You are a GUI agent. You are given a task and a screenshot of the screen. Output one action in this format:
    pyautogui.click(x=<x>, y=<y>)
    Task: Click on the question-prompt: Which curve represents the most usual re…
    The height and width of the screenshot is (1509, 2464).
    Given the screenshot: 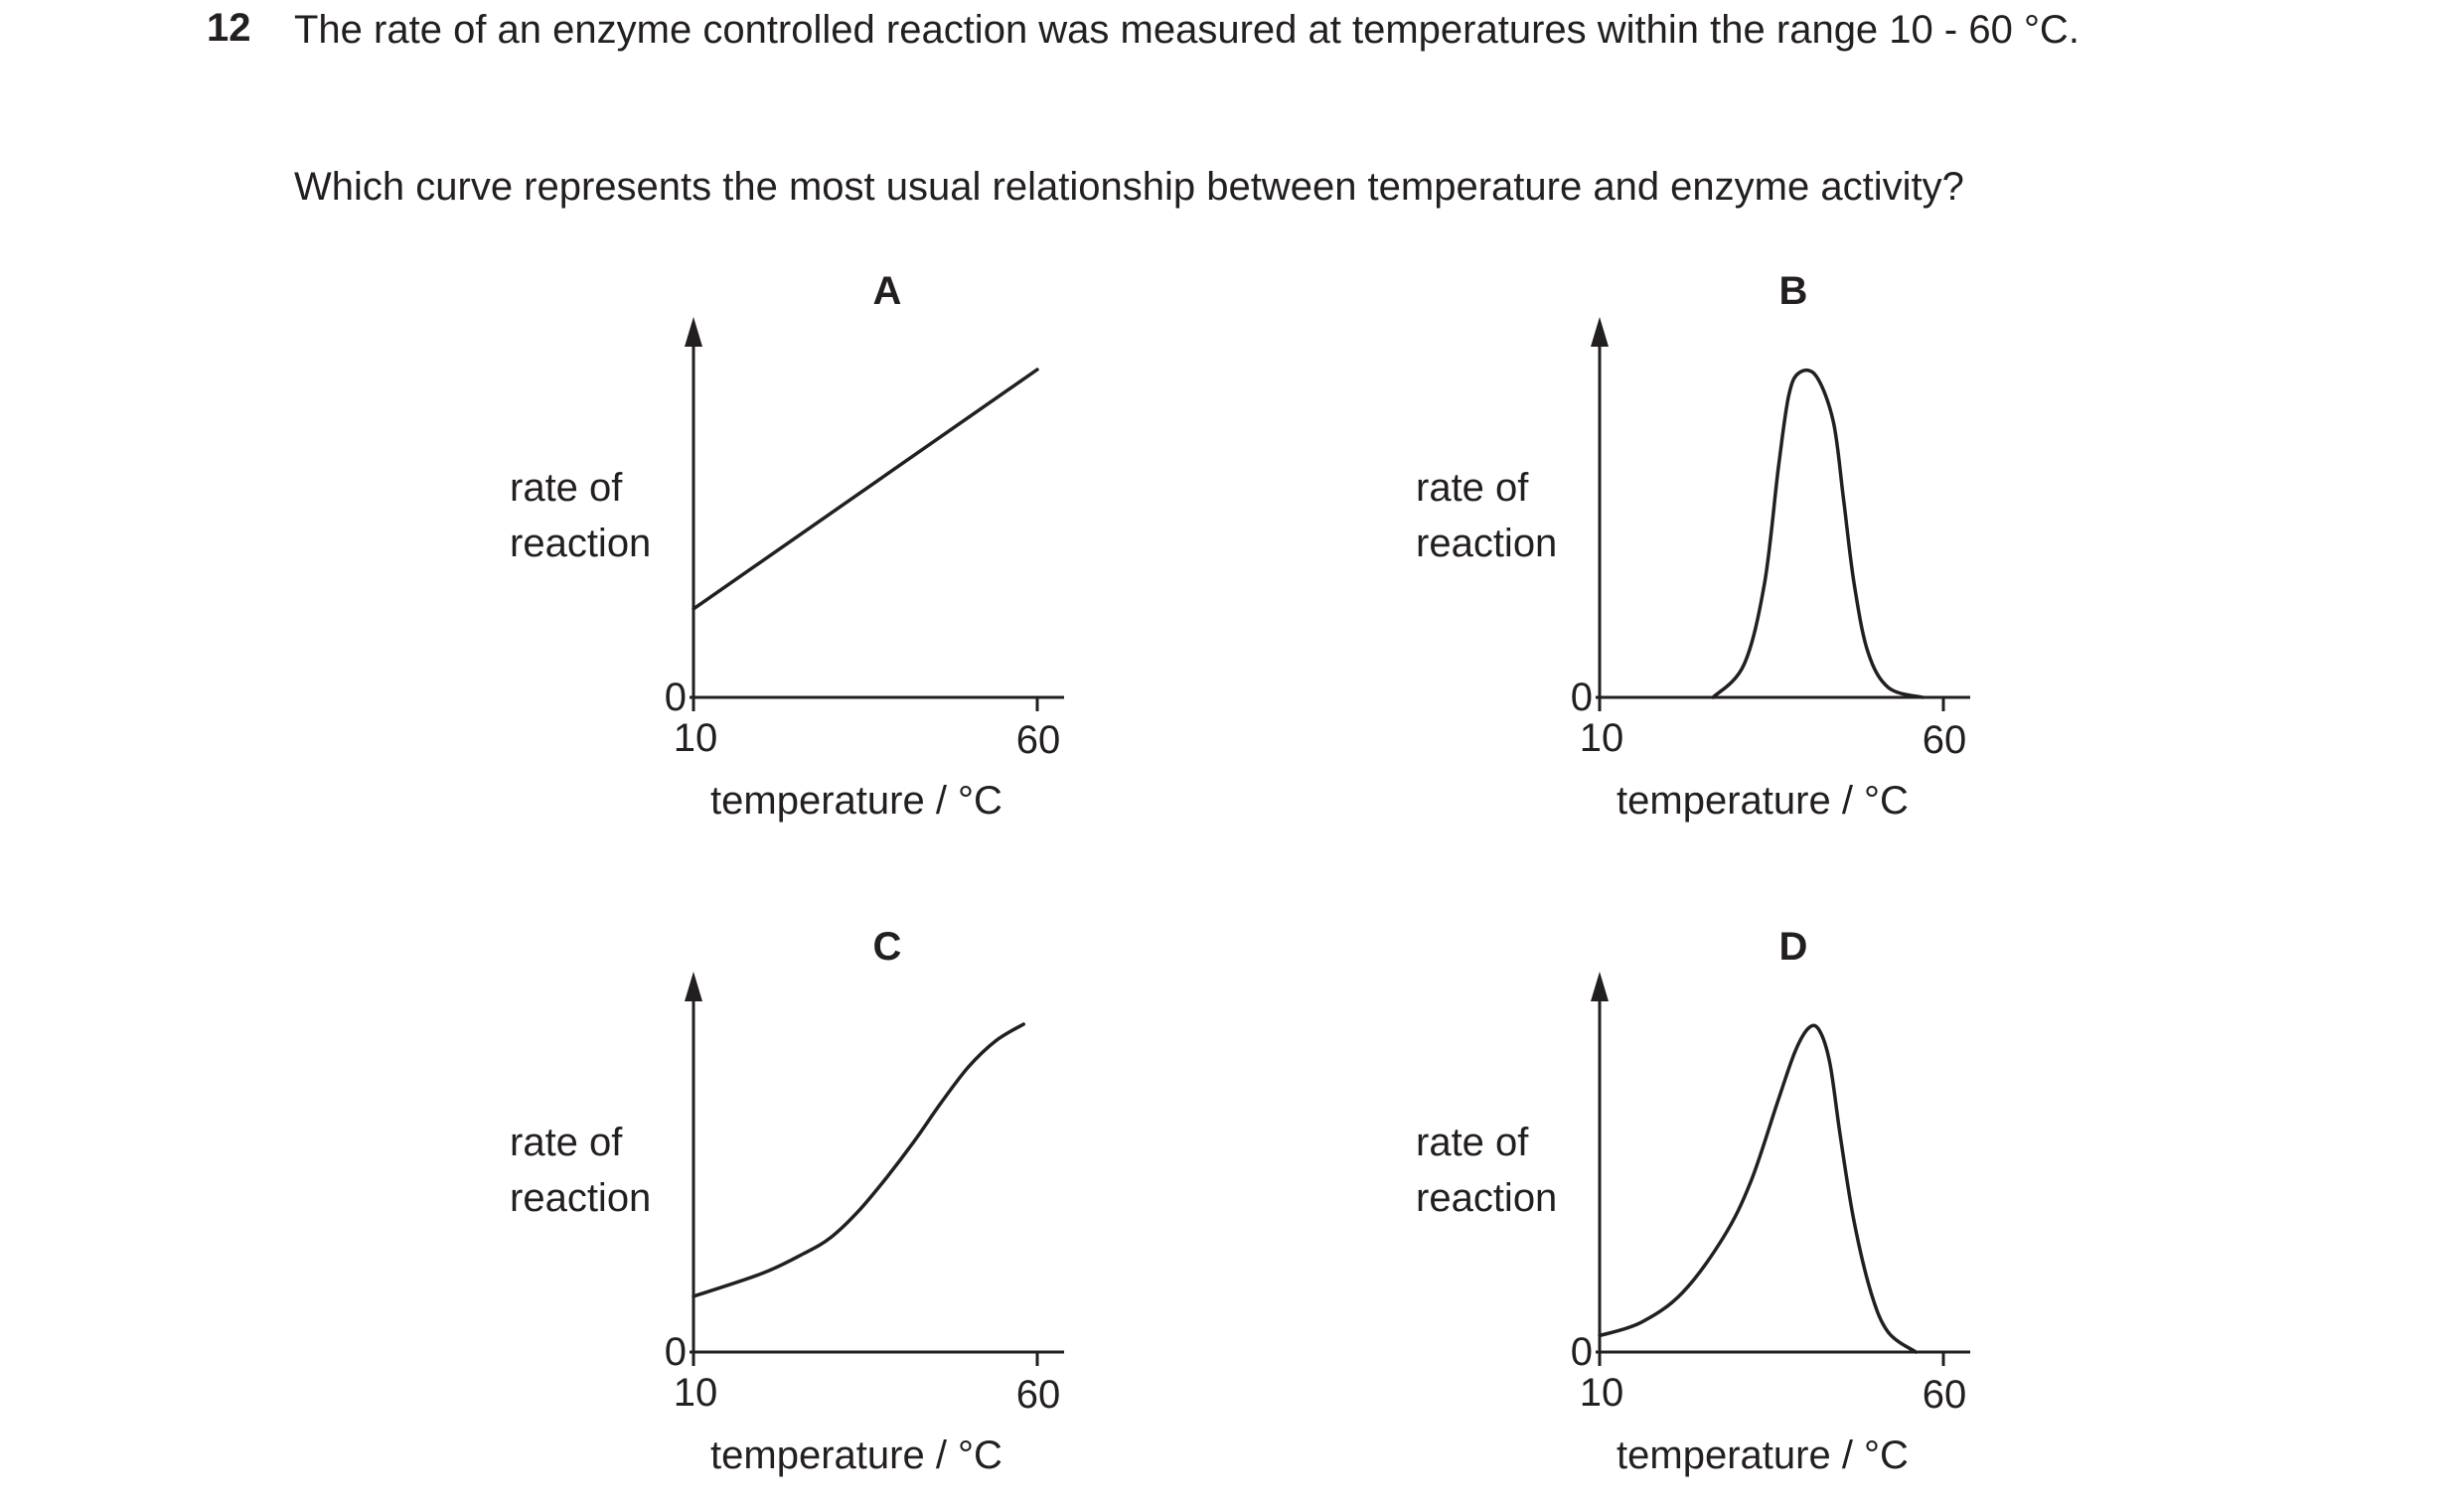 What is the action you would take?
    pyautogui.click(x=1129, y=187)
    